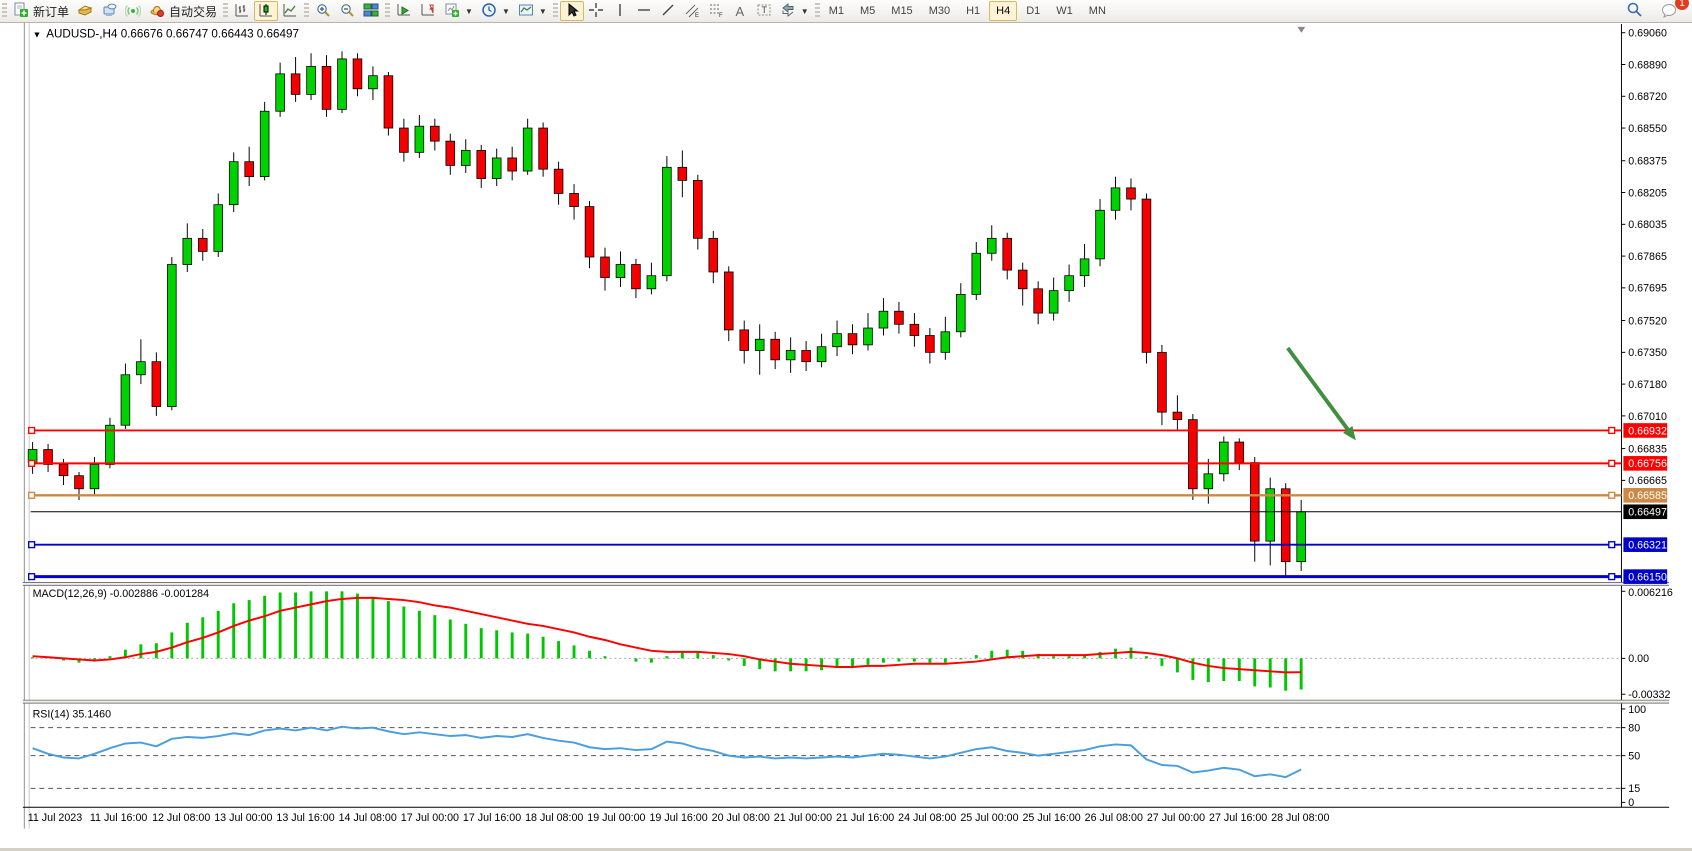 This screenshot has height=851, width=1692. I want to click on new-chart-button: ▼, so click(458, 11).